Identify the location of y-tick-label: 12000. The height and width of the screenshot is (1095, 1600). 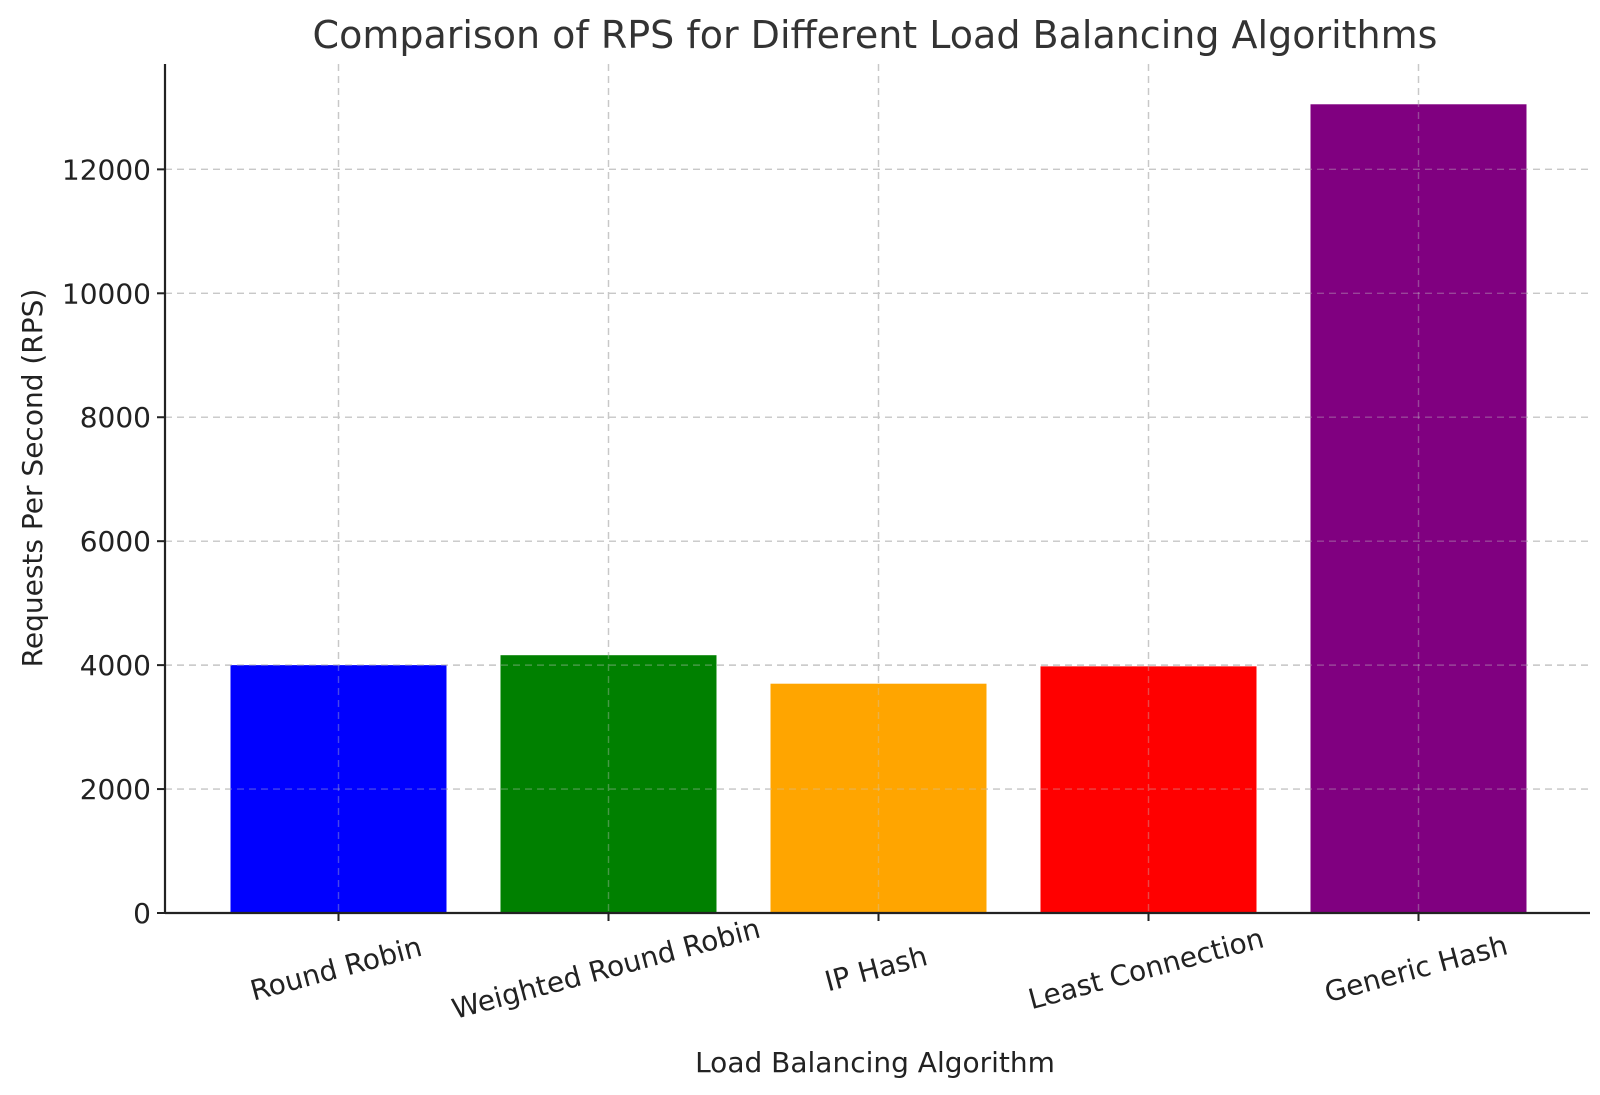
(106, 169).